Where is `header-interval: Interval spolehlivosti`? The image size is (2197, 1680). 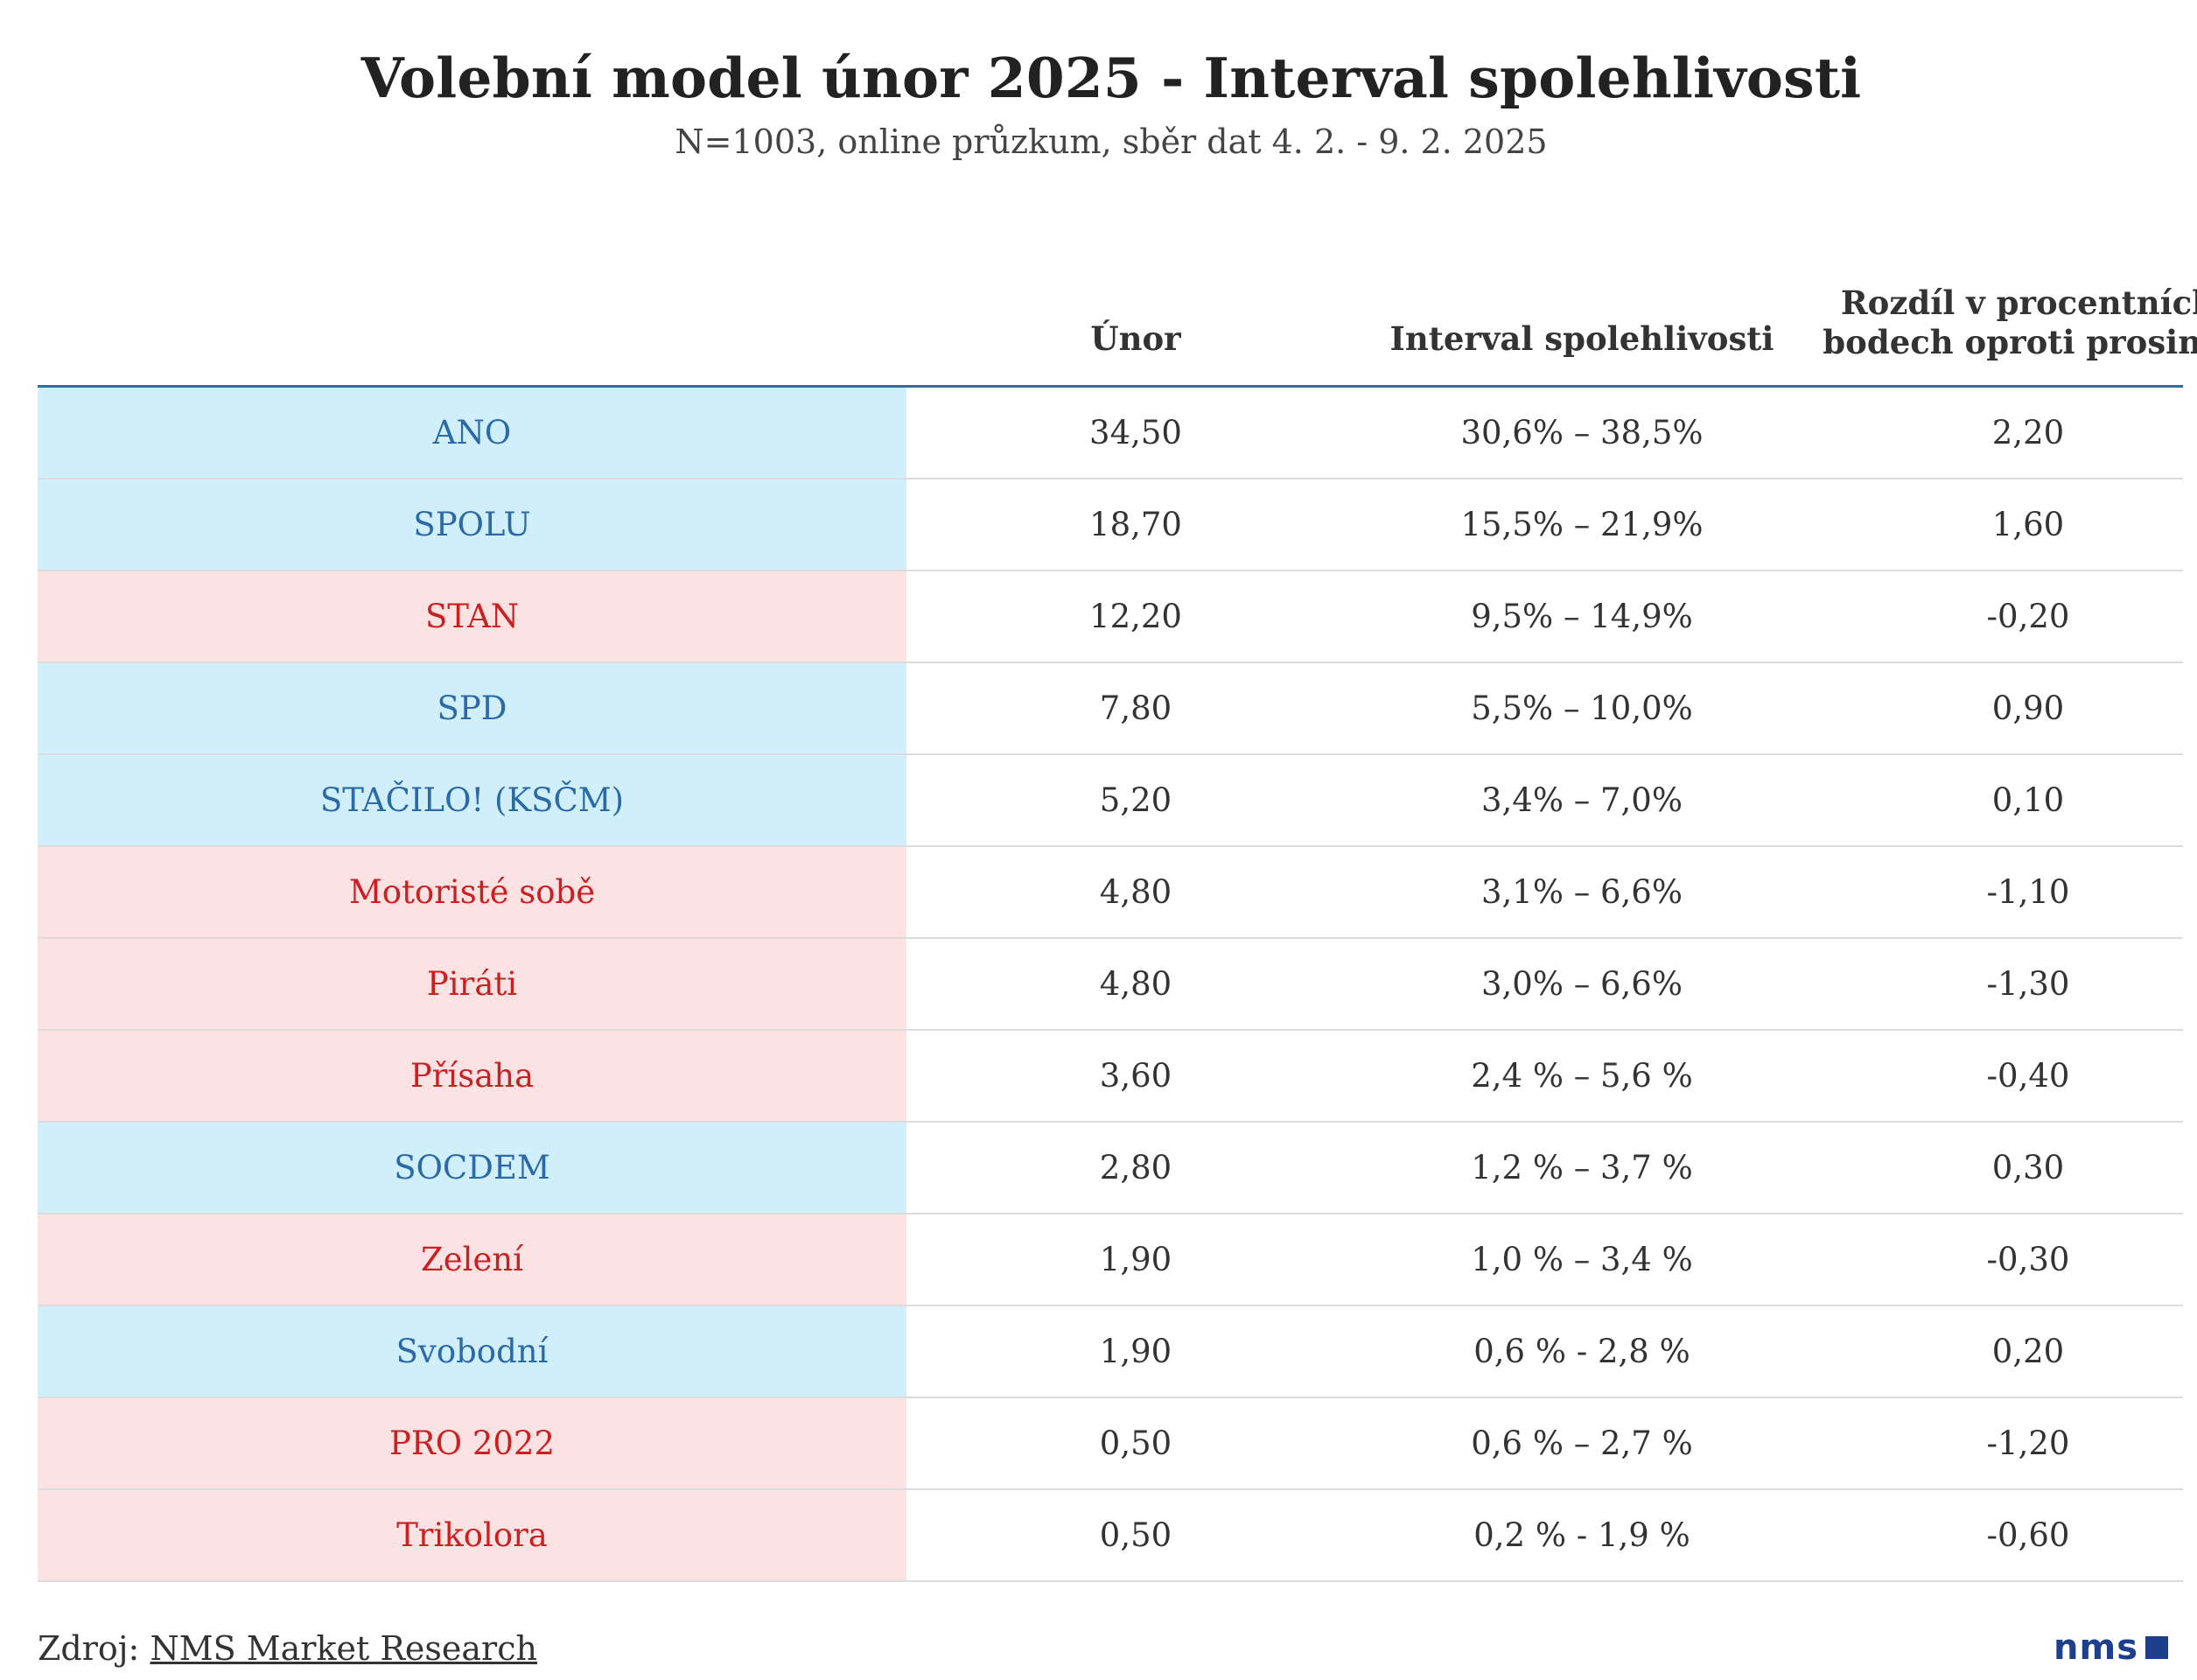 header-interval: Interval spolehlivosti is located at coordinates (1581, 338).